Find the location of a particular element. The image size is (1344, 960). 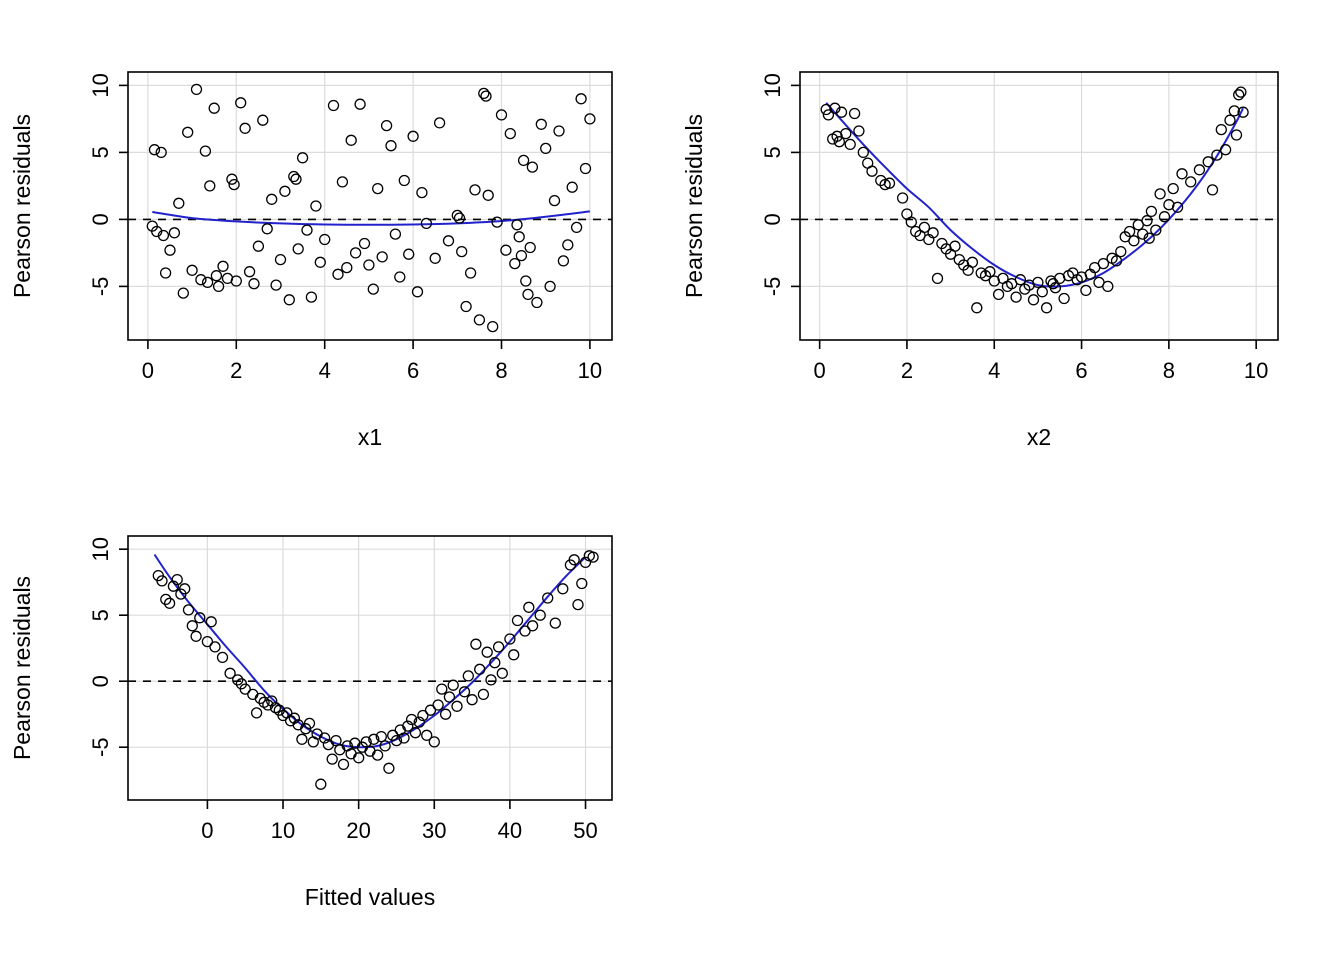

smooth-curve is located at coordinates (371, 218).